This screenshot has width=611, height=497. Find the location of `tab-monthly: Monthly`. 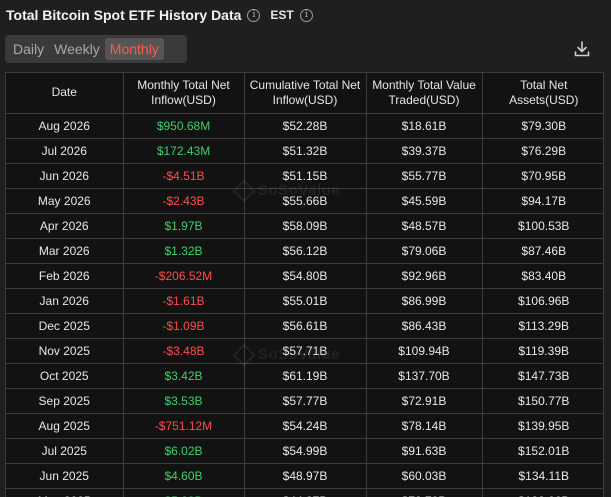

tab-monthly: Monthly is located at coordinates (134, 49).